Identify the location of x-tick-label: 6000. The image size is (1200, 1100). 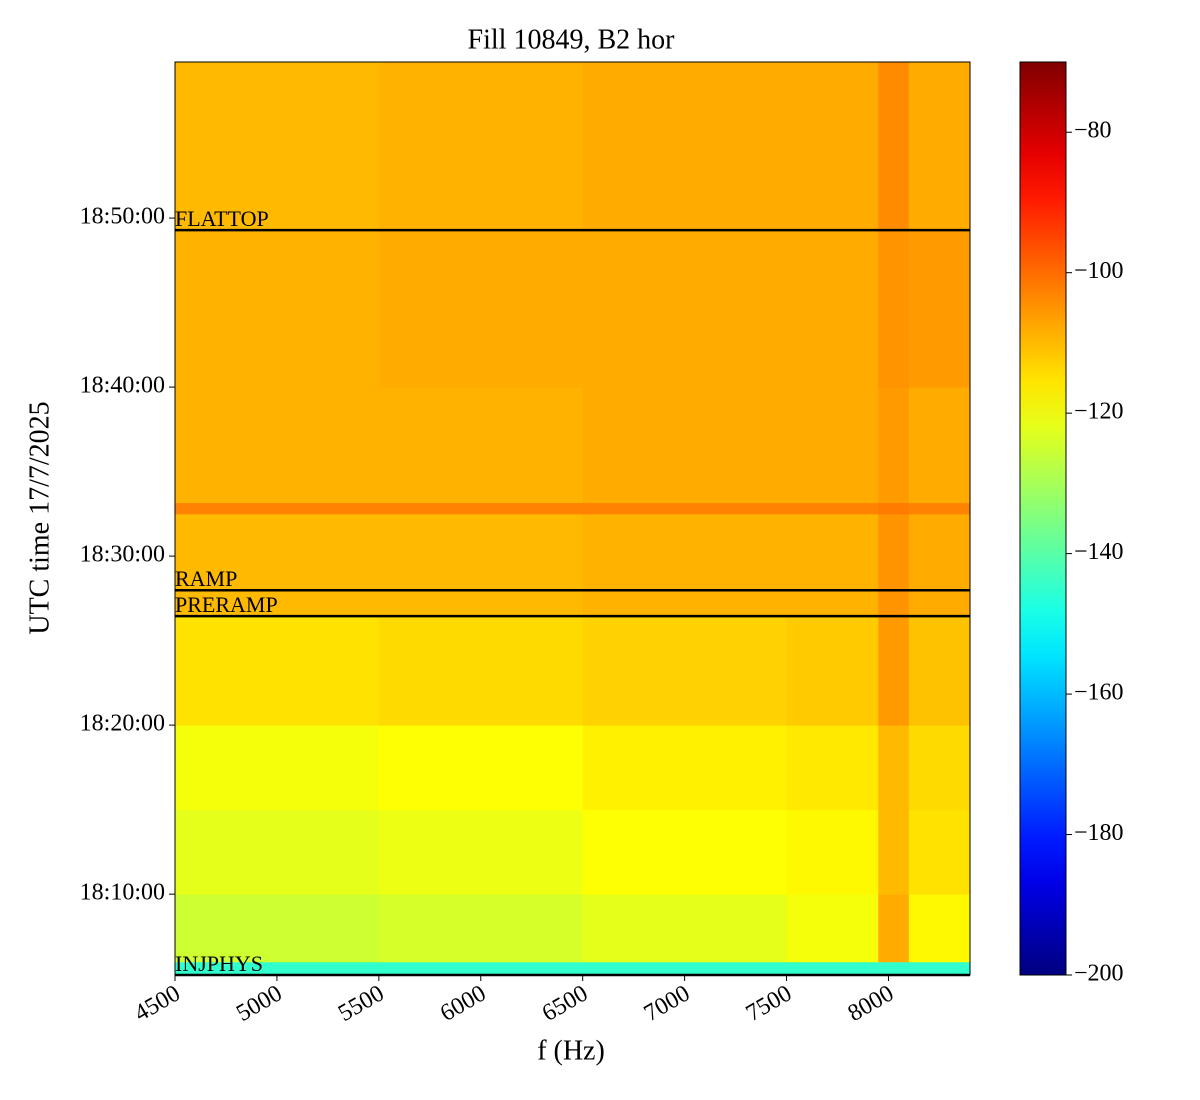
(463, 1003).